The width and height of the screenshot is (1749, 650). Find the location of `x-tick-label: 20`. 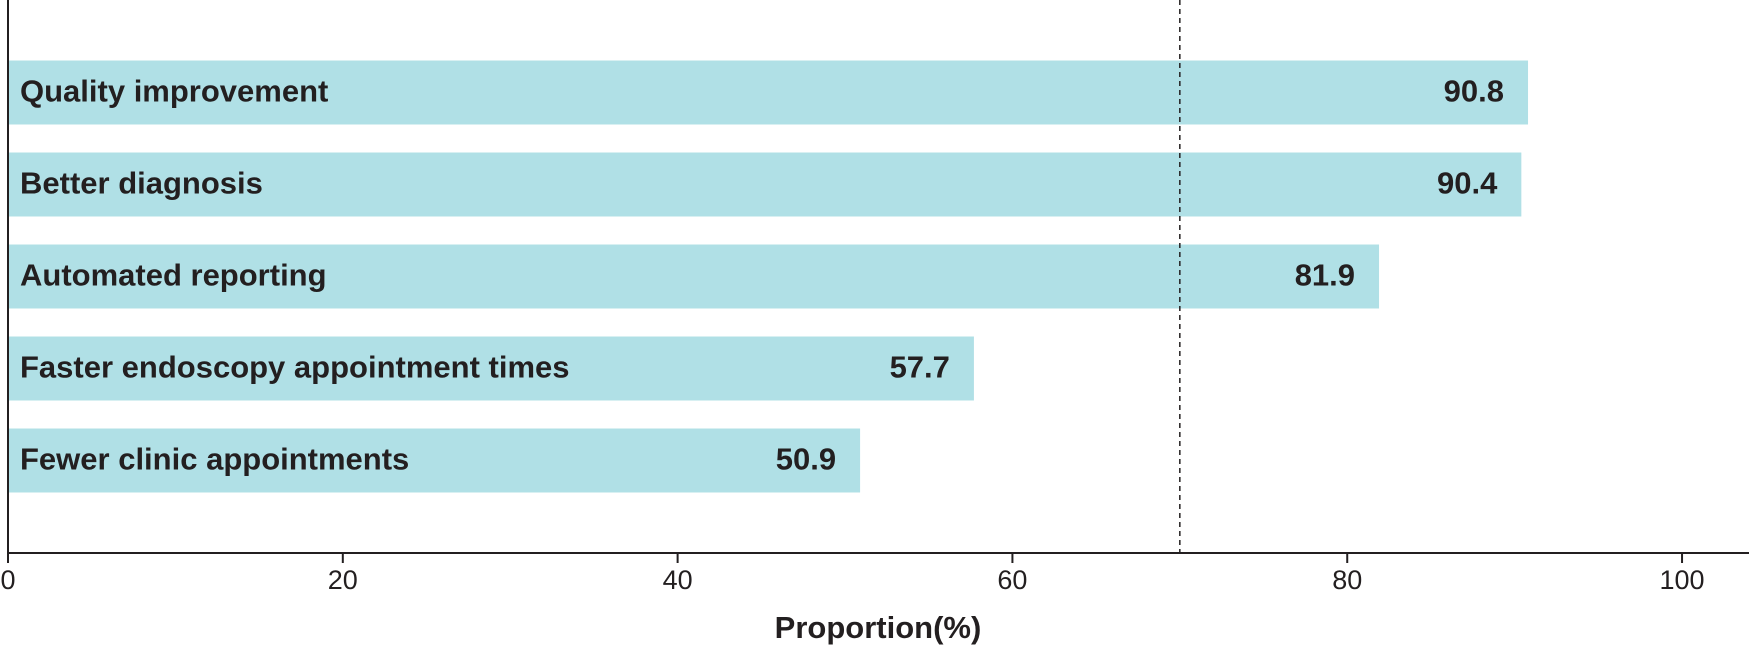

x-tick-label: 20 is located at coordinates (343, 580).